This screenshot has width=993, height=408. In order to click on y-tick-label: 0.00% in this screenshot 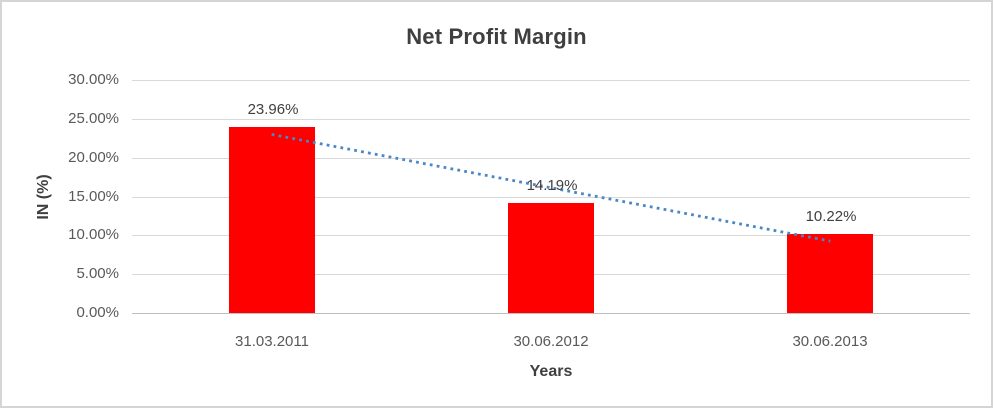, I will do `click(97, 312)`.